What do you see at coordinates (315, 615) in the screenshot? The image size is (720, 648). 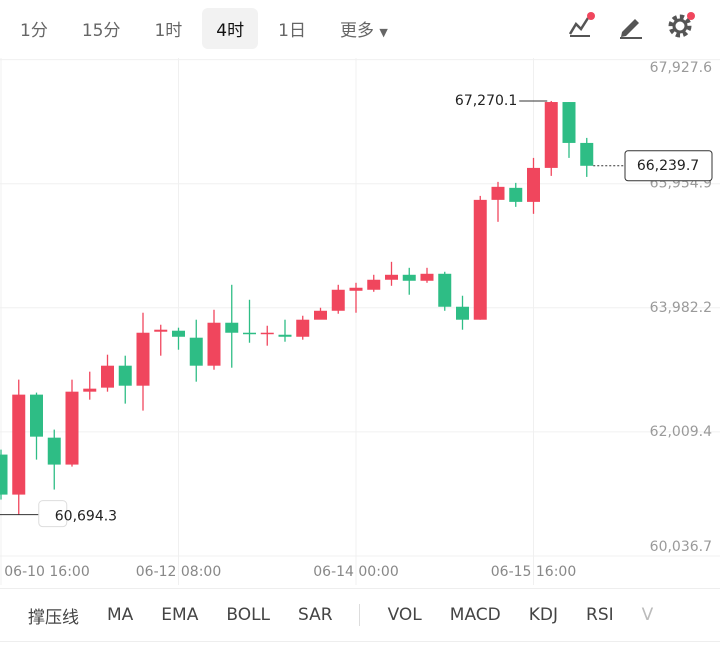 I see `indicator: SAR` at bounding box center [315, 615].